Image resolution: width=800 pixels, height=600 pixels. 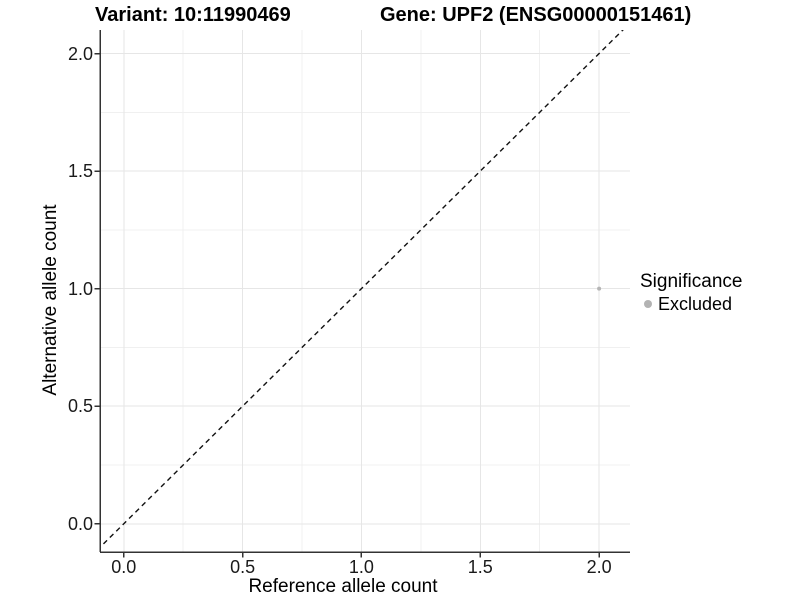 What do you see at coordinates (80, 523) in the screenshot?
I see `y-tick-label: 0.0` at bounding box center [80, 523].